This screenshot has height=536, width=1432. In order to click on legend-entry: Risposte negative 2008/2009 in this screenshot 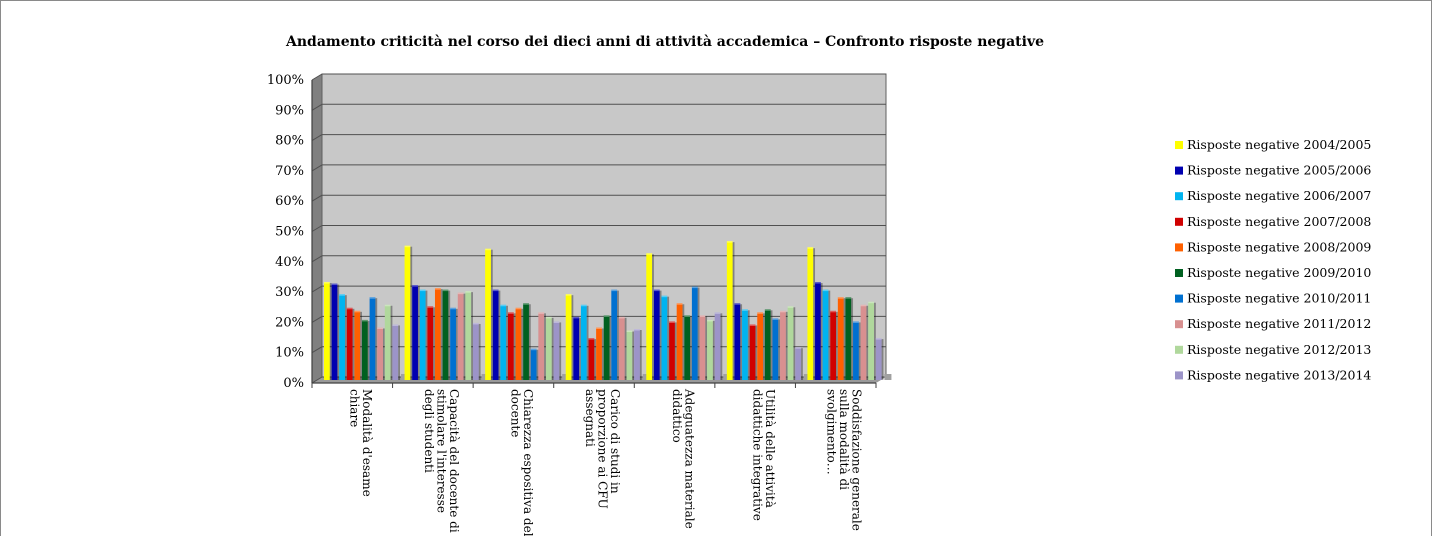, I will do `click(1273, 246)`.